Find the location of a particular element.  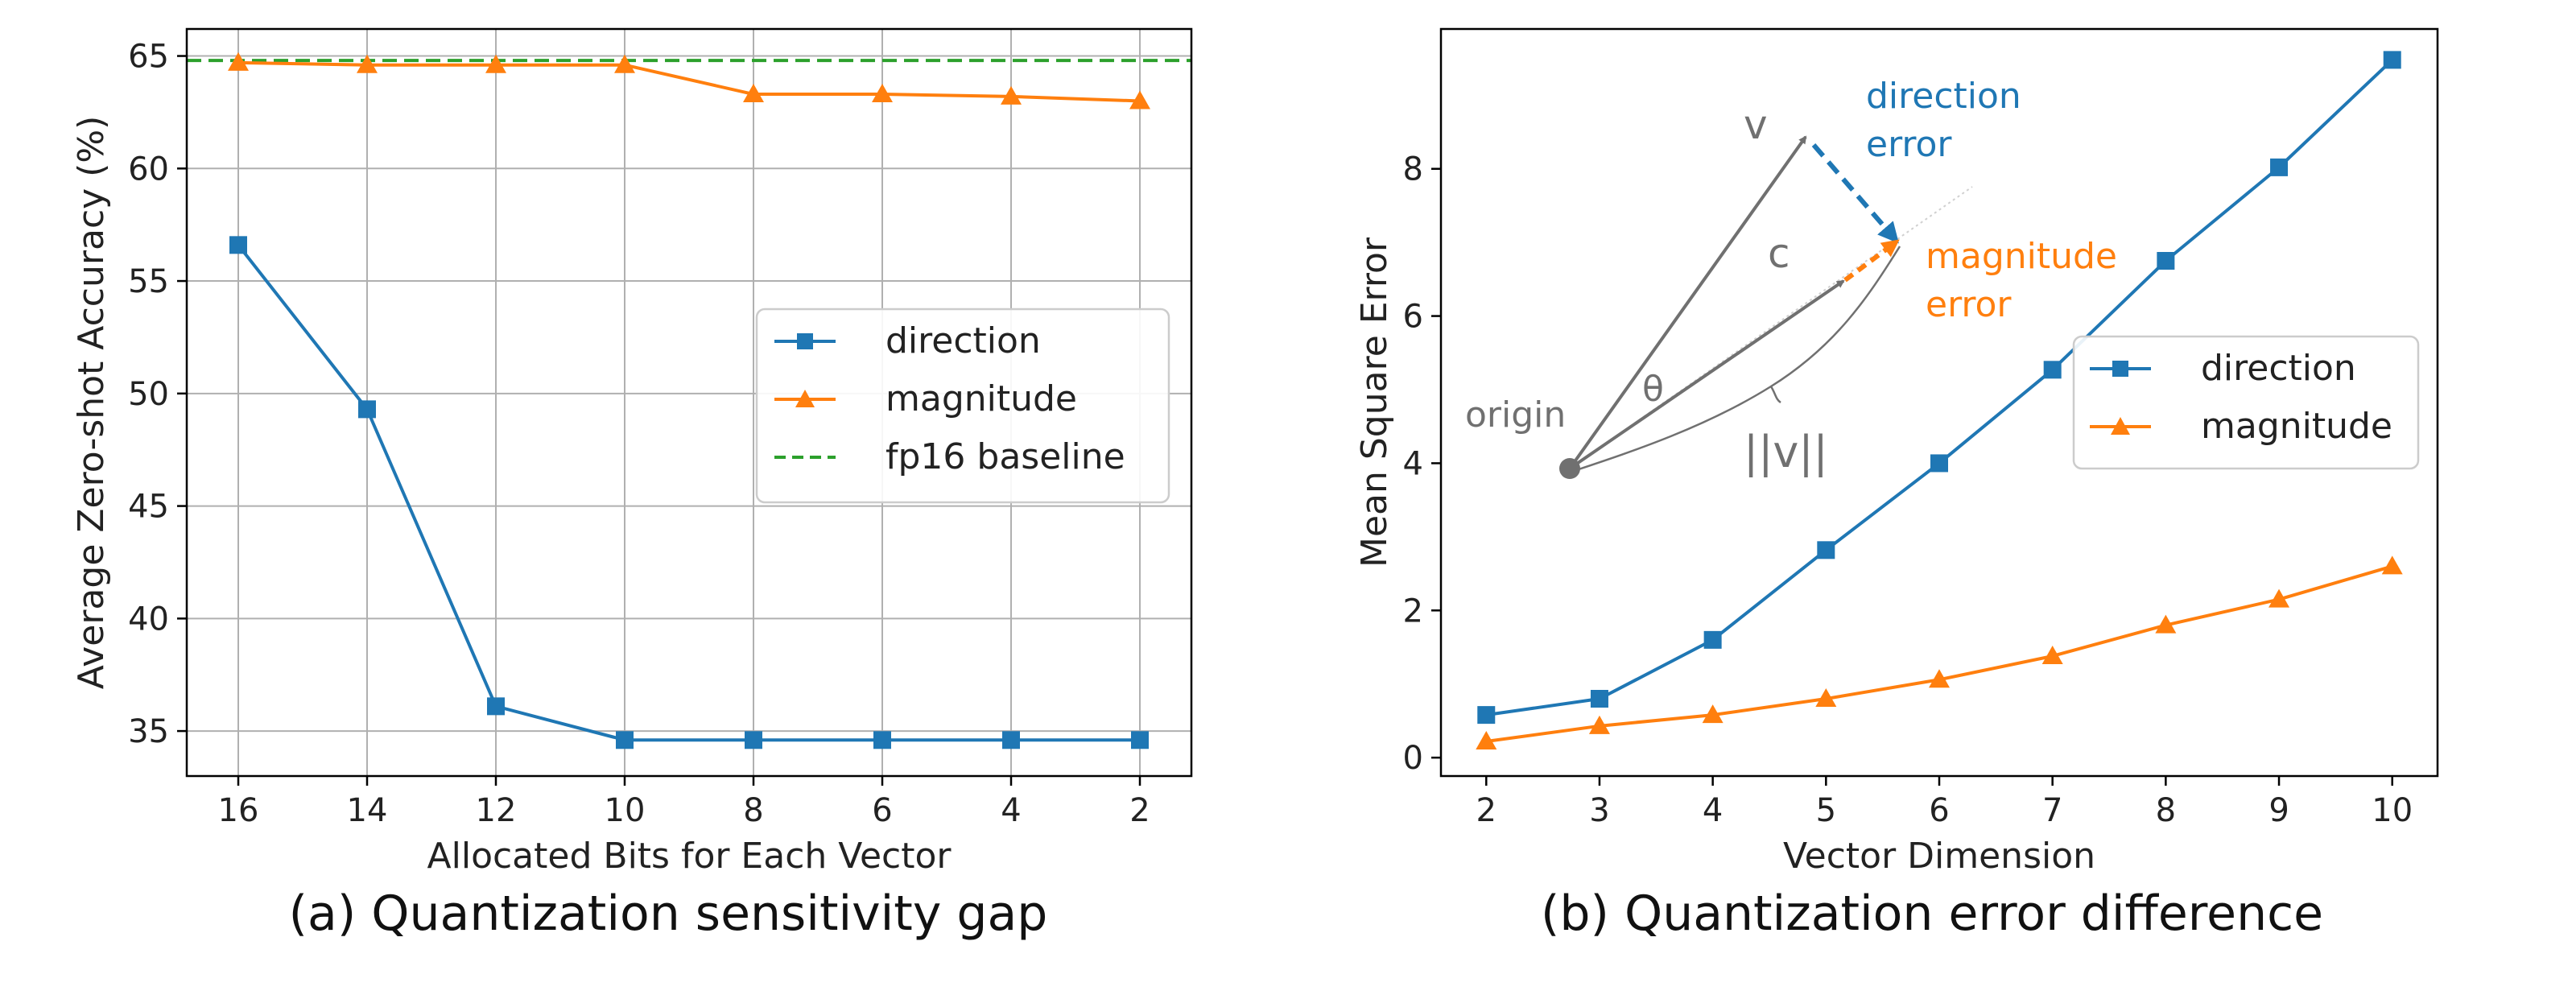

direction-error-label-line1: direction is located at coordinates (1943, 96).